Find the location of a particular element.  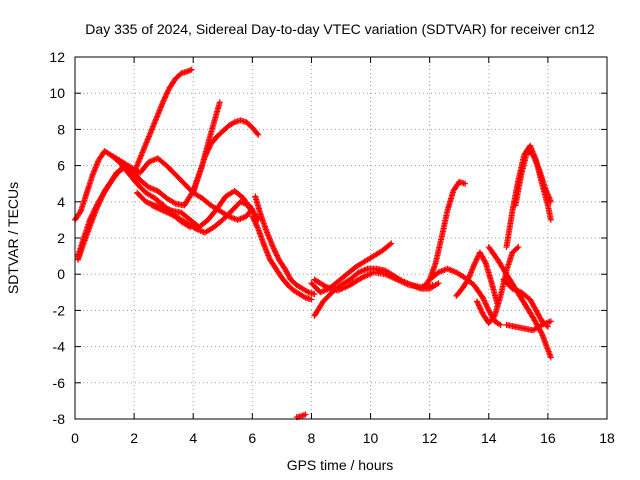

y-tick-label: 4 is located at coordinates (61, 202).